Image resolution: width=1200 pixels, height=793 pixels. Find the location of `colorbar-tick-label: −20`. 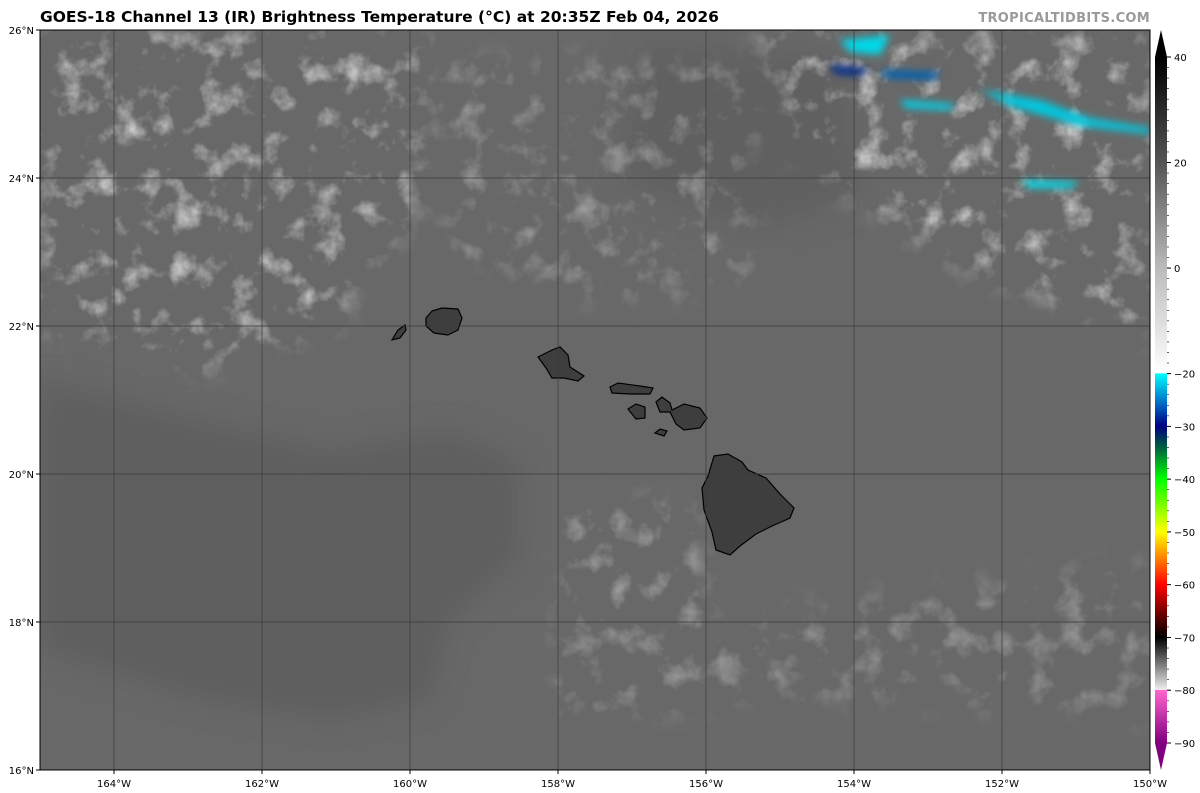

colorbar-tick-label: −20 is located at coordinates (1184, 375).